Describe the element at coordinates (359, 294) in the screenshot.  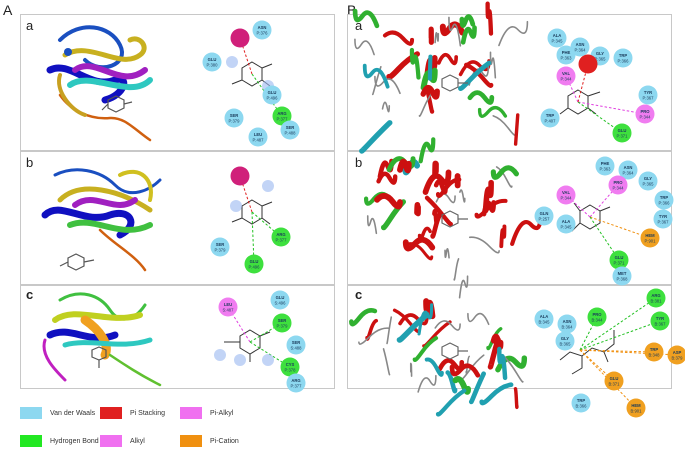
I see `sub-label-bc: c` at that location.